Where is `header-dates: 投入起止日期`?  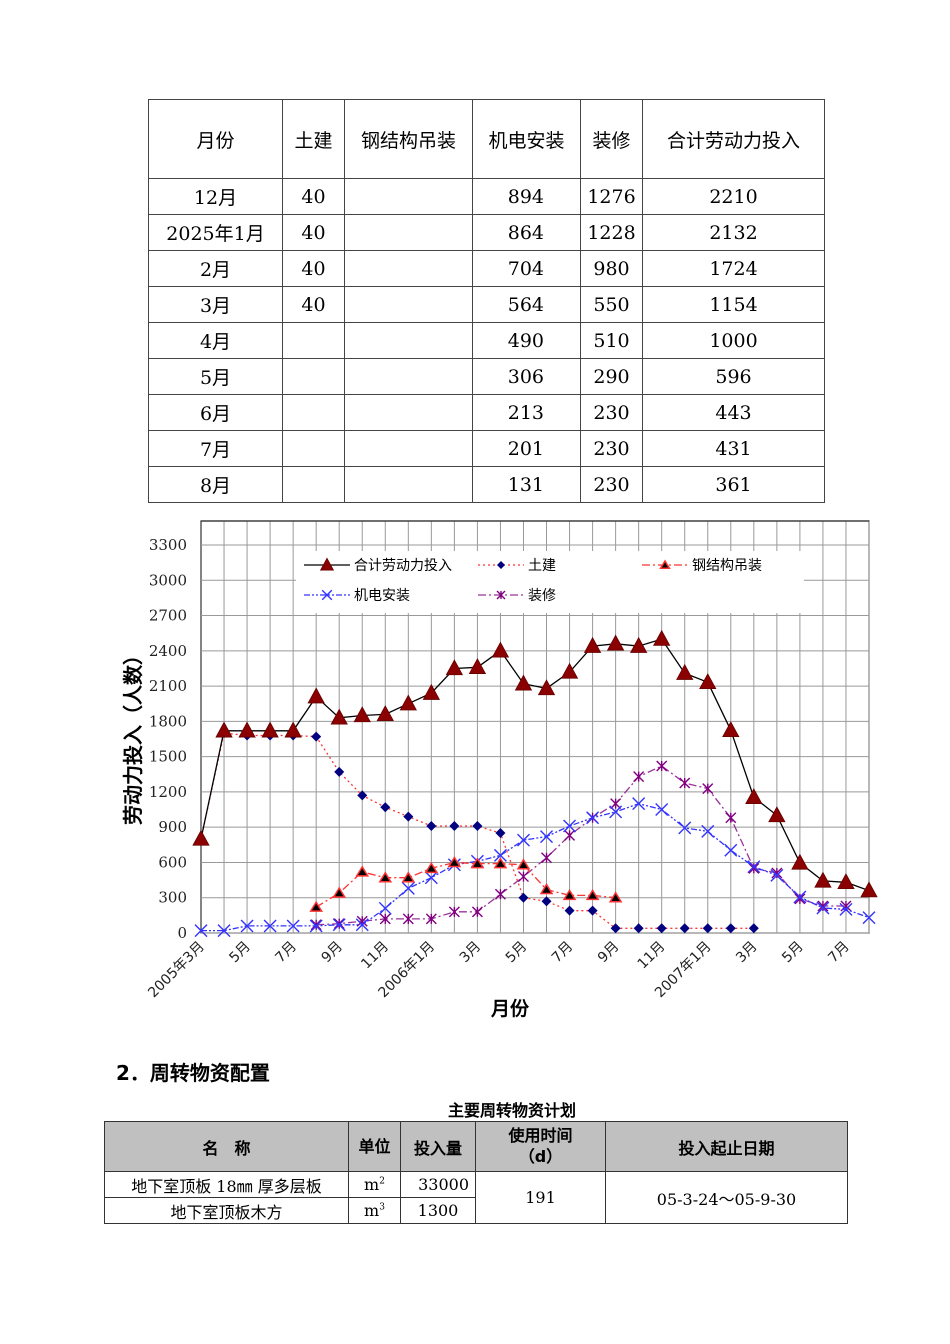
header-dates: 投入起止日期 is located at coordinates (726, 1146).